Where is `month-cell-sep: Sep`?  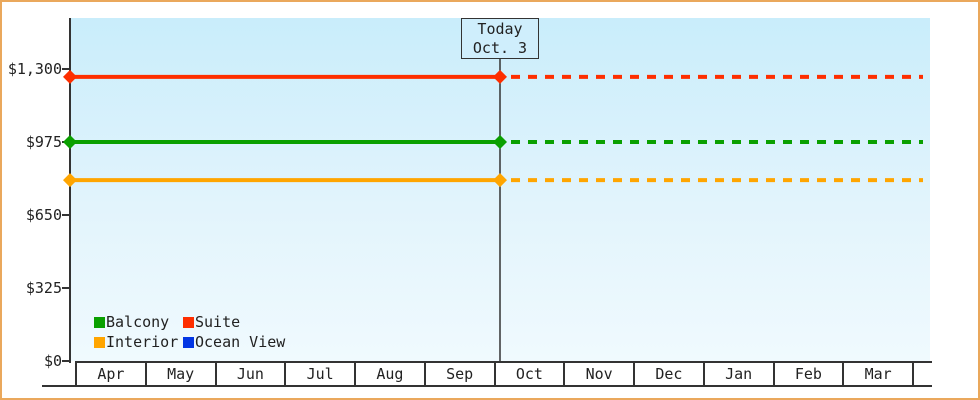 month-cell-sep: Sep is located at coordinates (458, 374).